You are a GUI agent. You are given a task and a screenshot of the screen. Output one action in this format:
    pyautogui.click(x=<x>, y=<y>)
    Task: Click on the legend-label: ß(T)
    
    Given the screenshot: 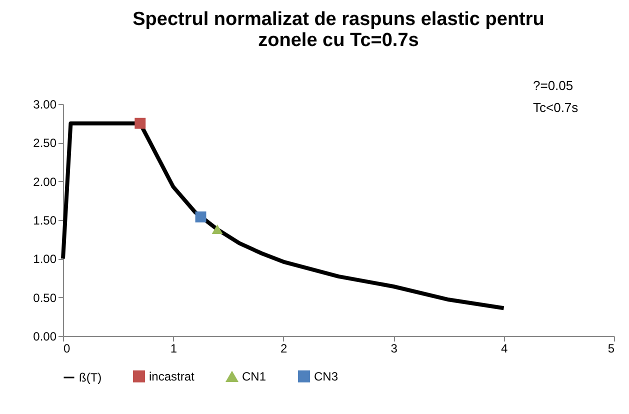 What is the action you would take?
    pyautogui.click(x=90, y=377)
    